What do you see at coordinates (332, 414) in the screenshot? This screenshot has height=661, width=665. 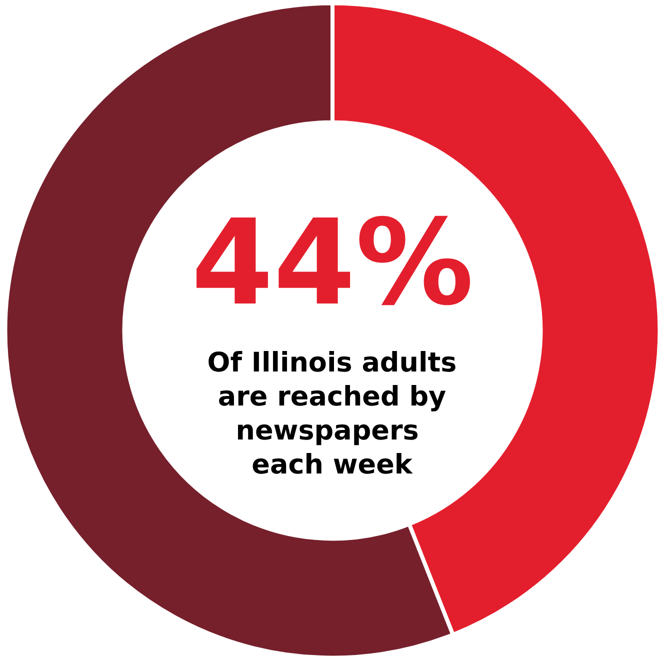 I see `text: Of Illinois adults are reached by newspapers each week` at bounding box center [332, 414].